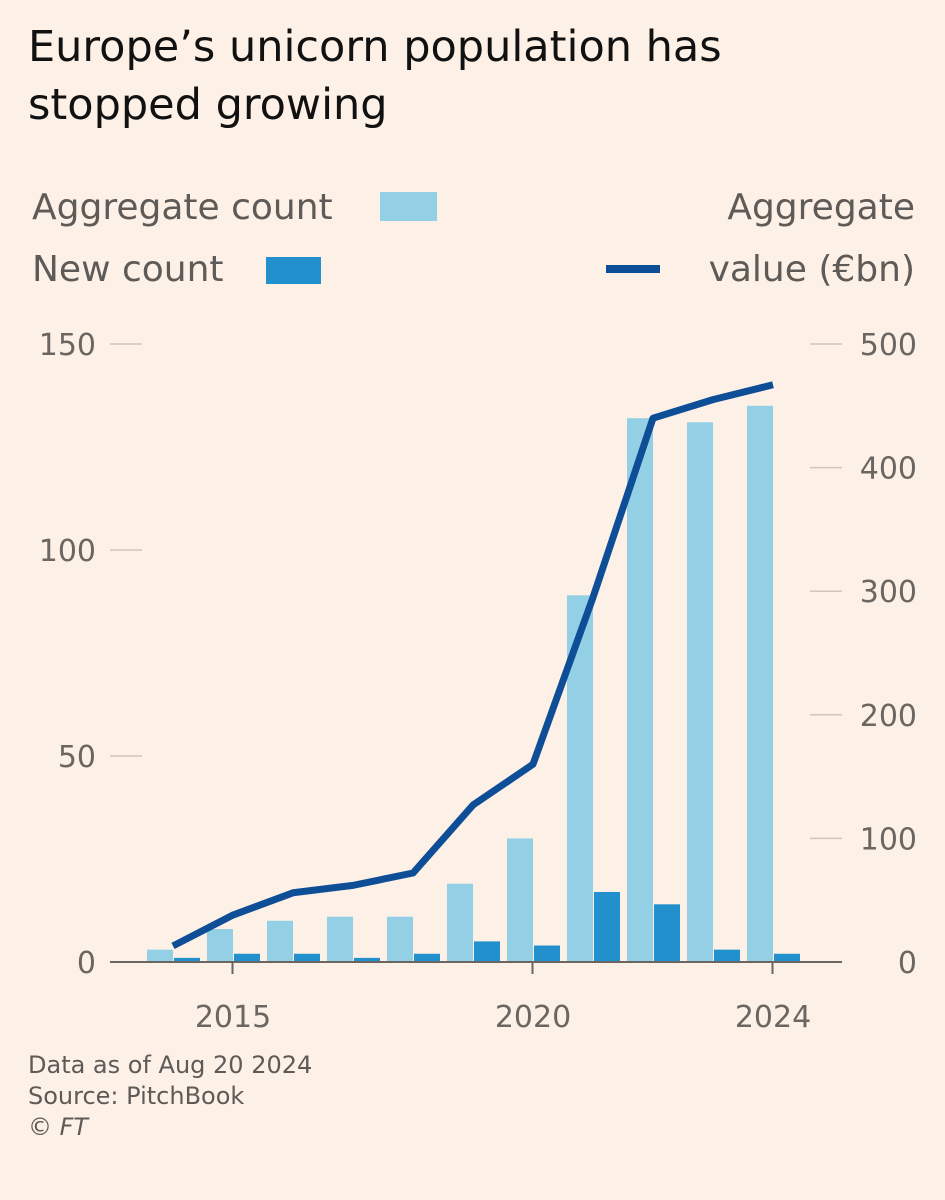  What do you see at coordinates (888, 839) in the screenshot?
I see `right-tick-label: 100` at bounding box center [888, 839].